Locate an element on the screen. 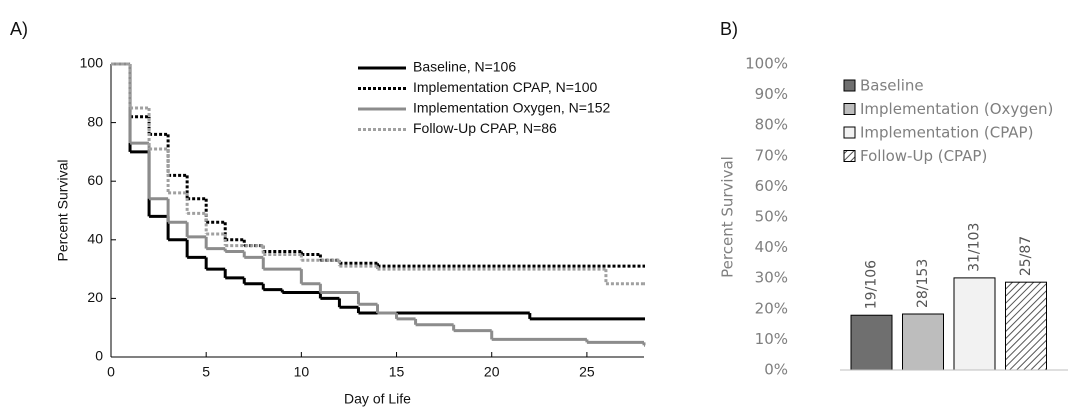 The height and width of the screenshot is (409, 1076). y-tick-label: 70% is located at coordinates (771, 155).